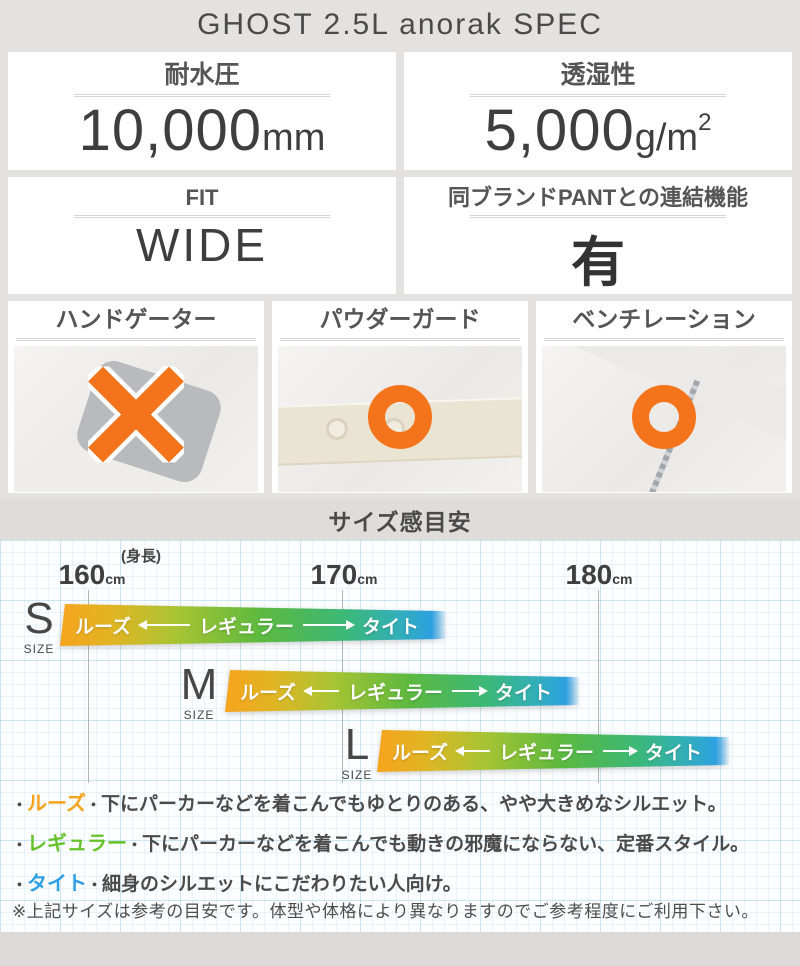  I want to click on legend-item-tight: ・タイト・細身のシルエットにこだわりたい人向け。, so click(401, 884).